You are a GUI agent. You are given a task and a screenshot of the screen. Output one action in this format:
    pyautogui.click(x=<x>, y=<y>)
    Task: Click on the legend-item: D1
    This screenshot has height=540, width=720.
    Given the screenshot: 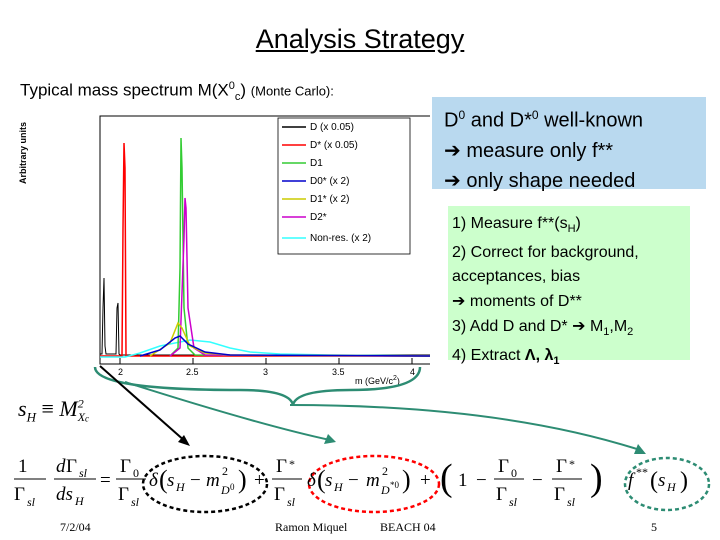 What is the action you would take?
    pyautogui.click(x=316, y=163)
    